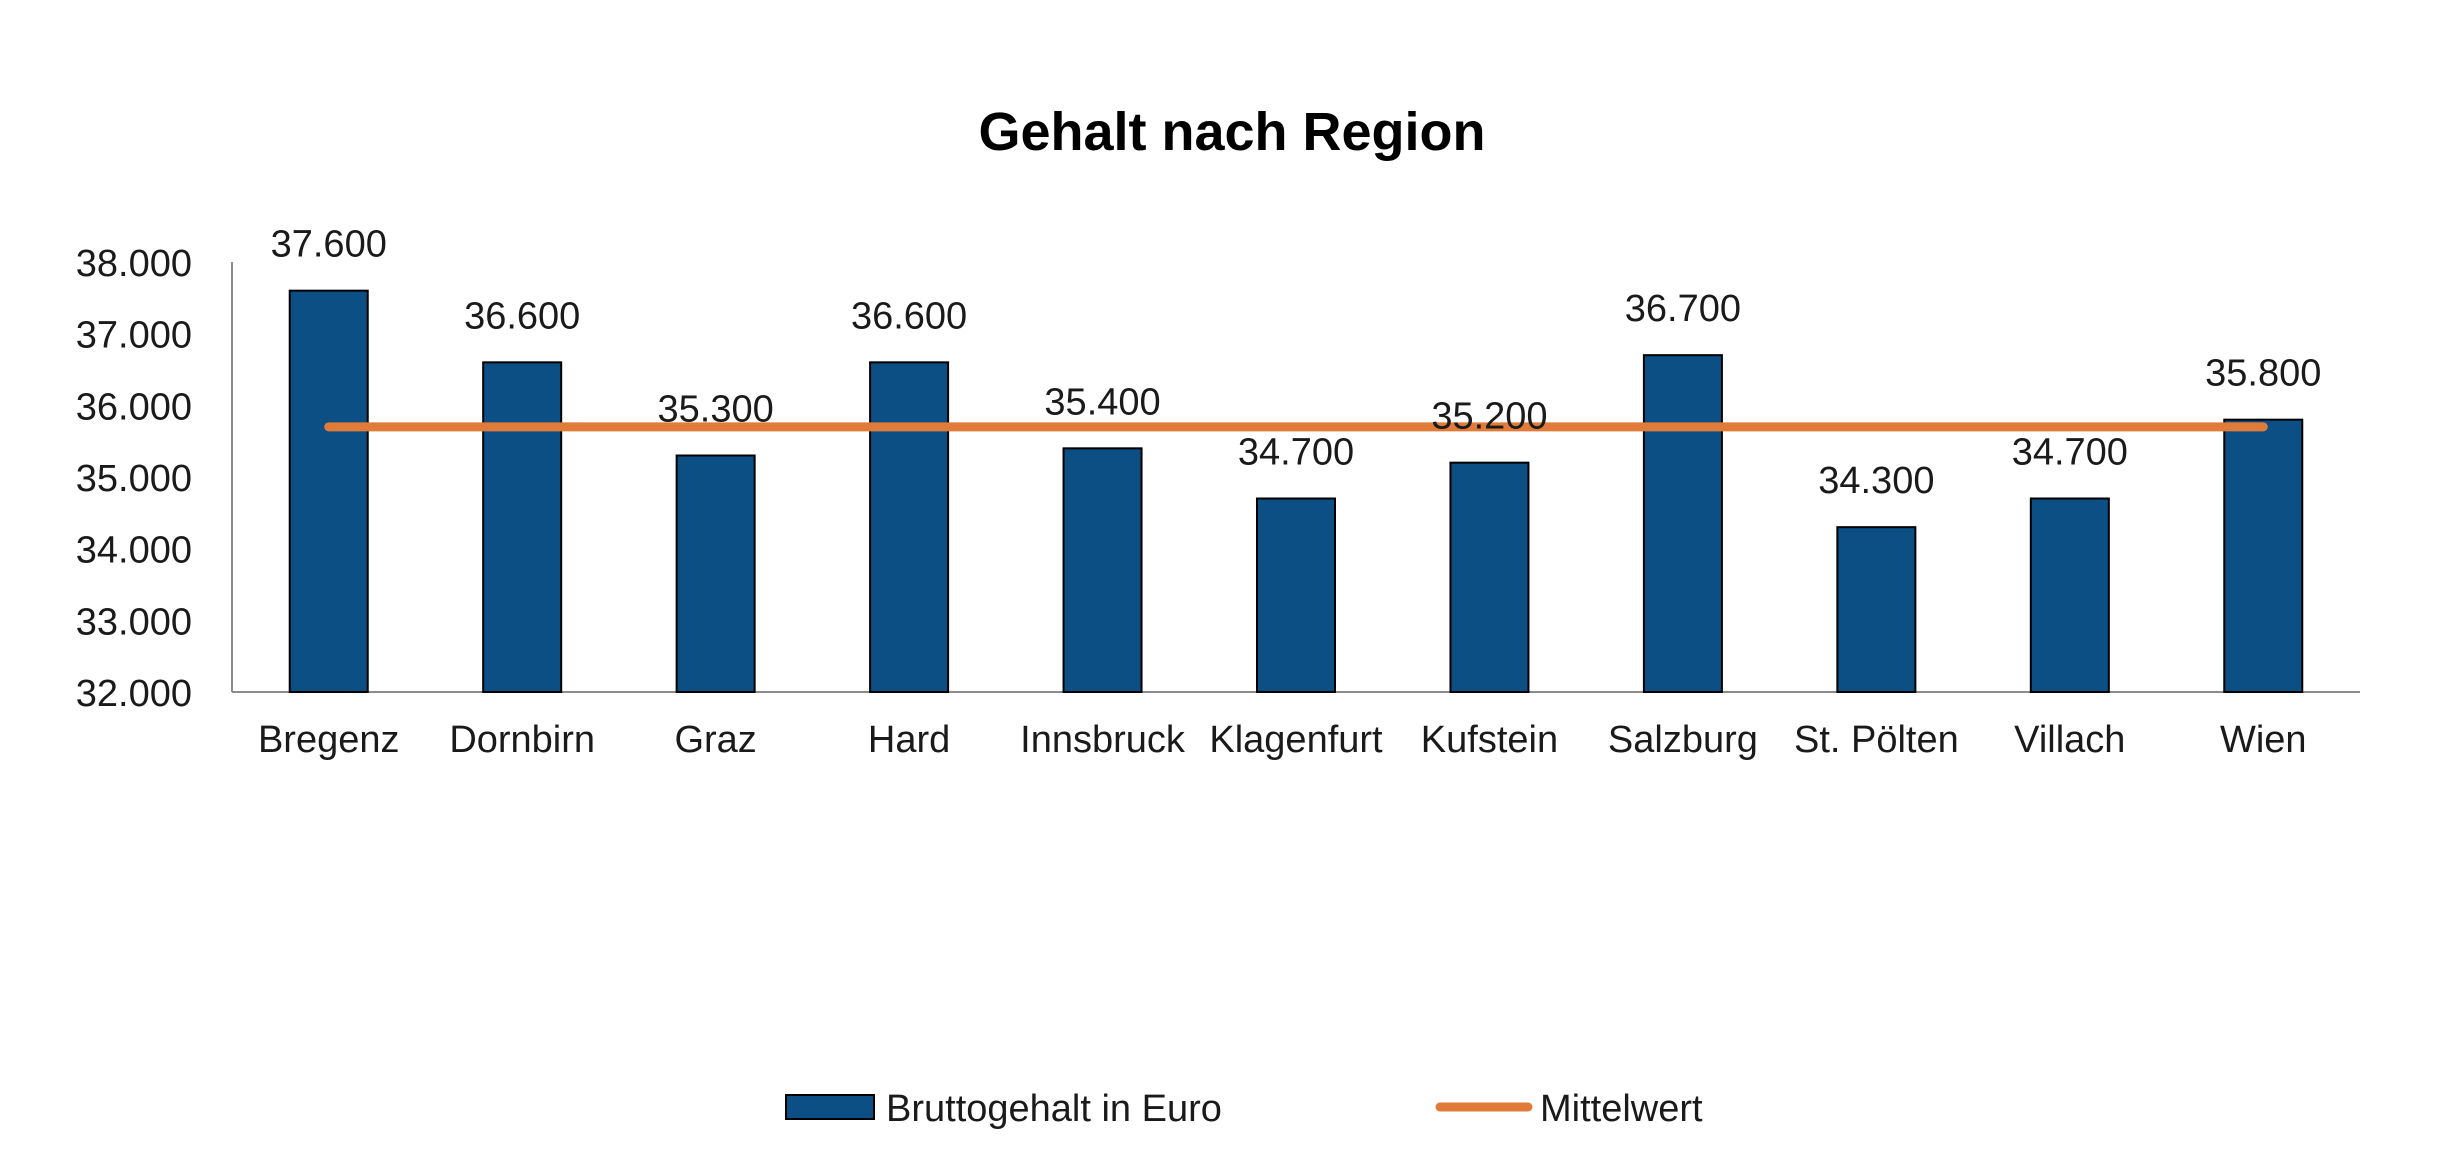 Image resolution: width=2464 pixels, height=1174 pixels. Describe the element at coordinates (134, 551) in the screenshot. I see `y-tick-label: 34.000` at that location.